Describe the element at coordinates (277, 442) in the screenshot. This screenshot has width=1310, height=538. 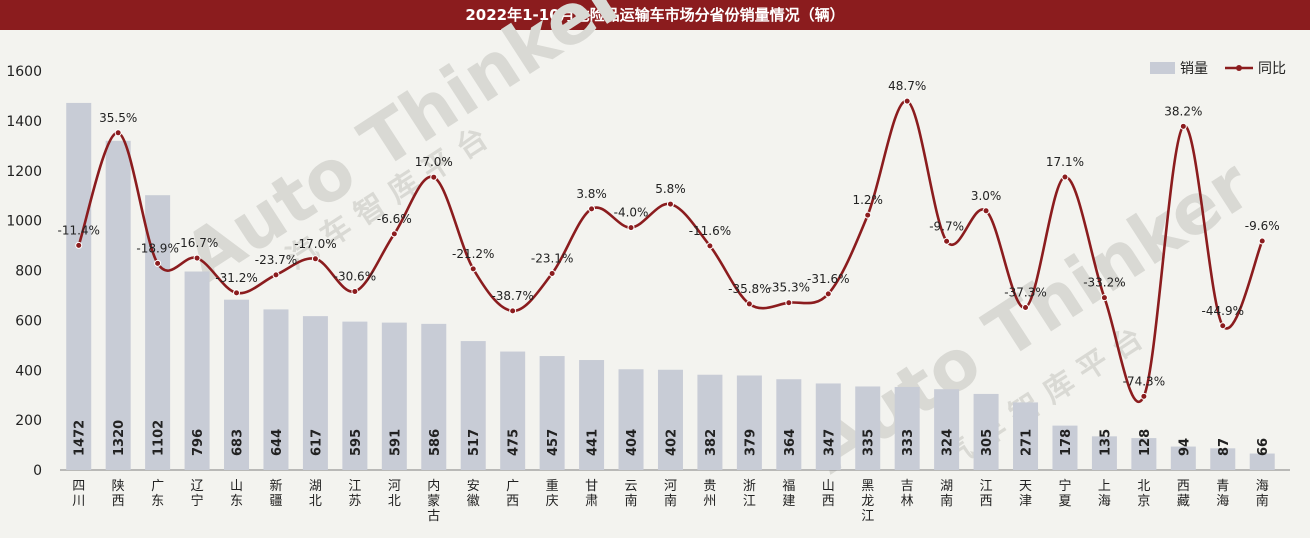
I see `bar-value-label: 644` at that location.